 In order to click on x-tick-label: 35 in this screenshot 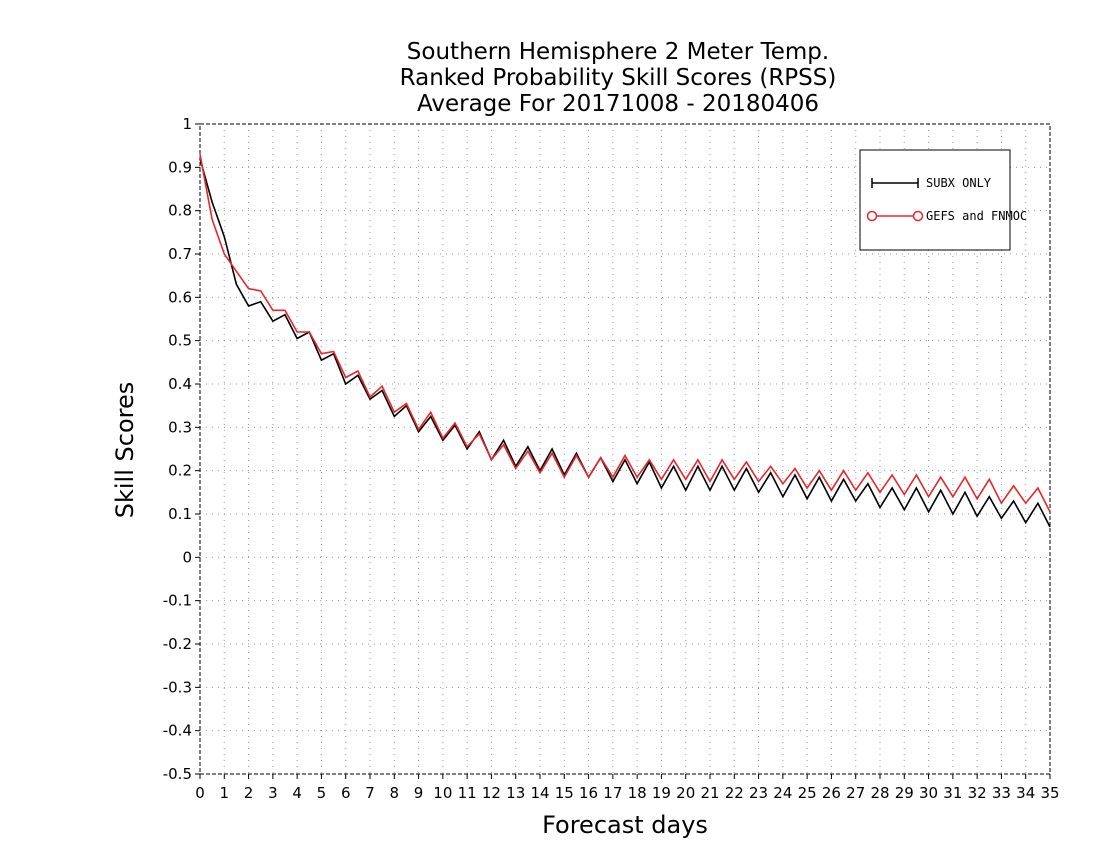, I will do `click(1049, 793)`.